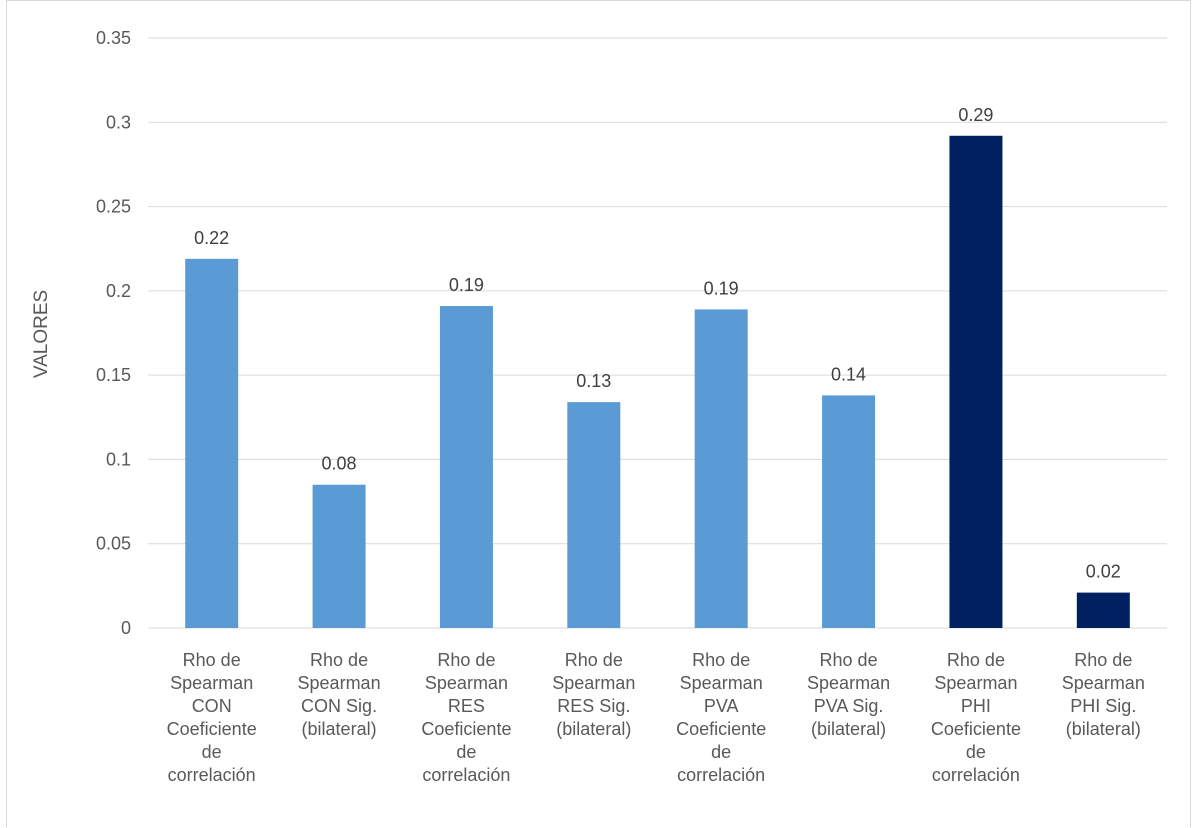  What do you see at coordinates (126, 628) in the screenshot?
I see `y-tick-label: 0` at bounding box center [126, 628].